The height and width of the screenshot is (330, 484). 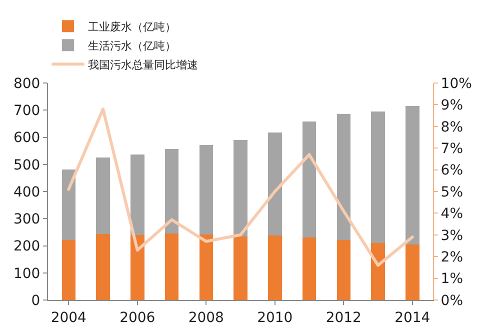 What do you see at coordinates (26, 192) in the screenshot?
I see `y-tick-label: 400` at bounding box center [26, 192].